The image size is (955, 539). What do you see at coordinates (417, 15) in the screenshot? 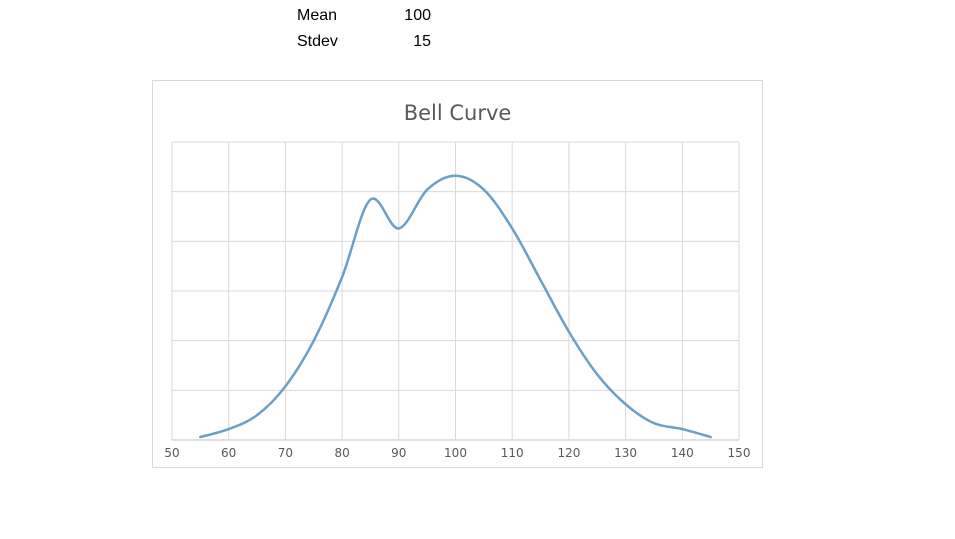
I see `mean-value: 100` at bounding box center [417, 15].